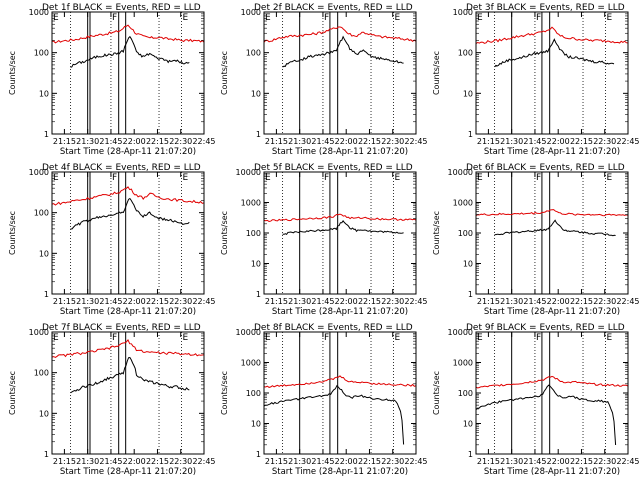 The height and width of the screenshot is (484, 640). I want to click on panel-title: Det 6f BLACK = Events, RED = LLD, so click(545, 168).